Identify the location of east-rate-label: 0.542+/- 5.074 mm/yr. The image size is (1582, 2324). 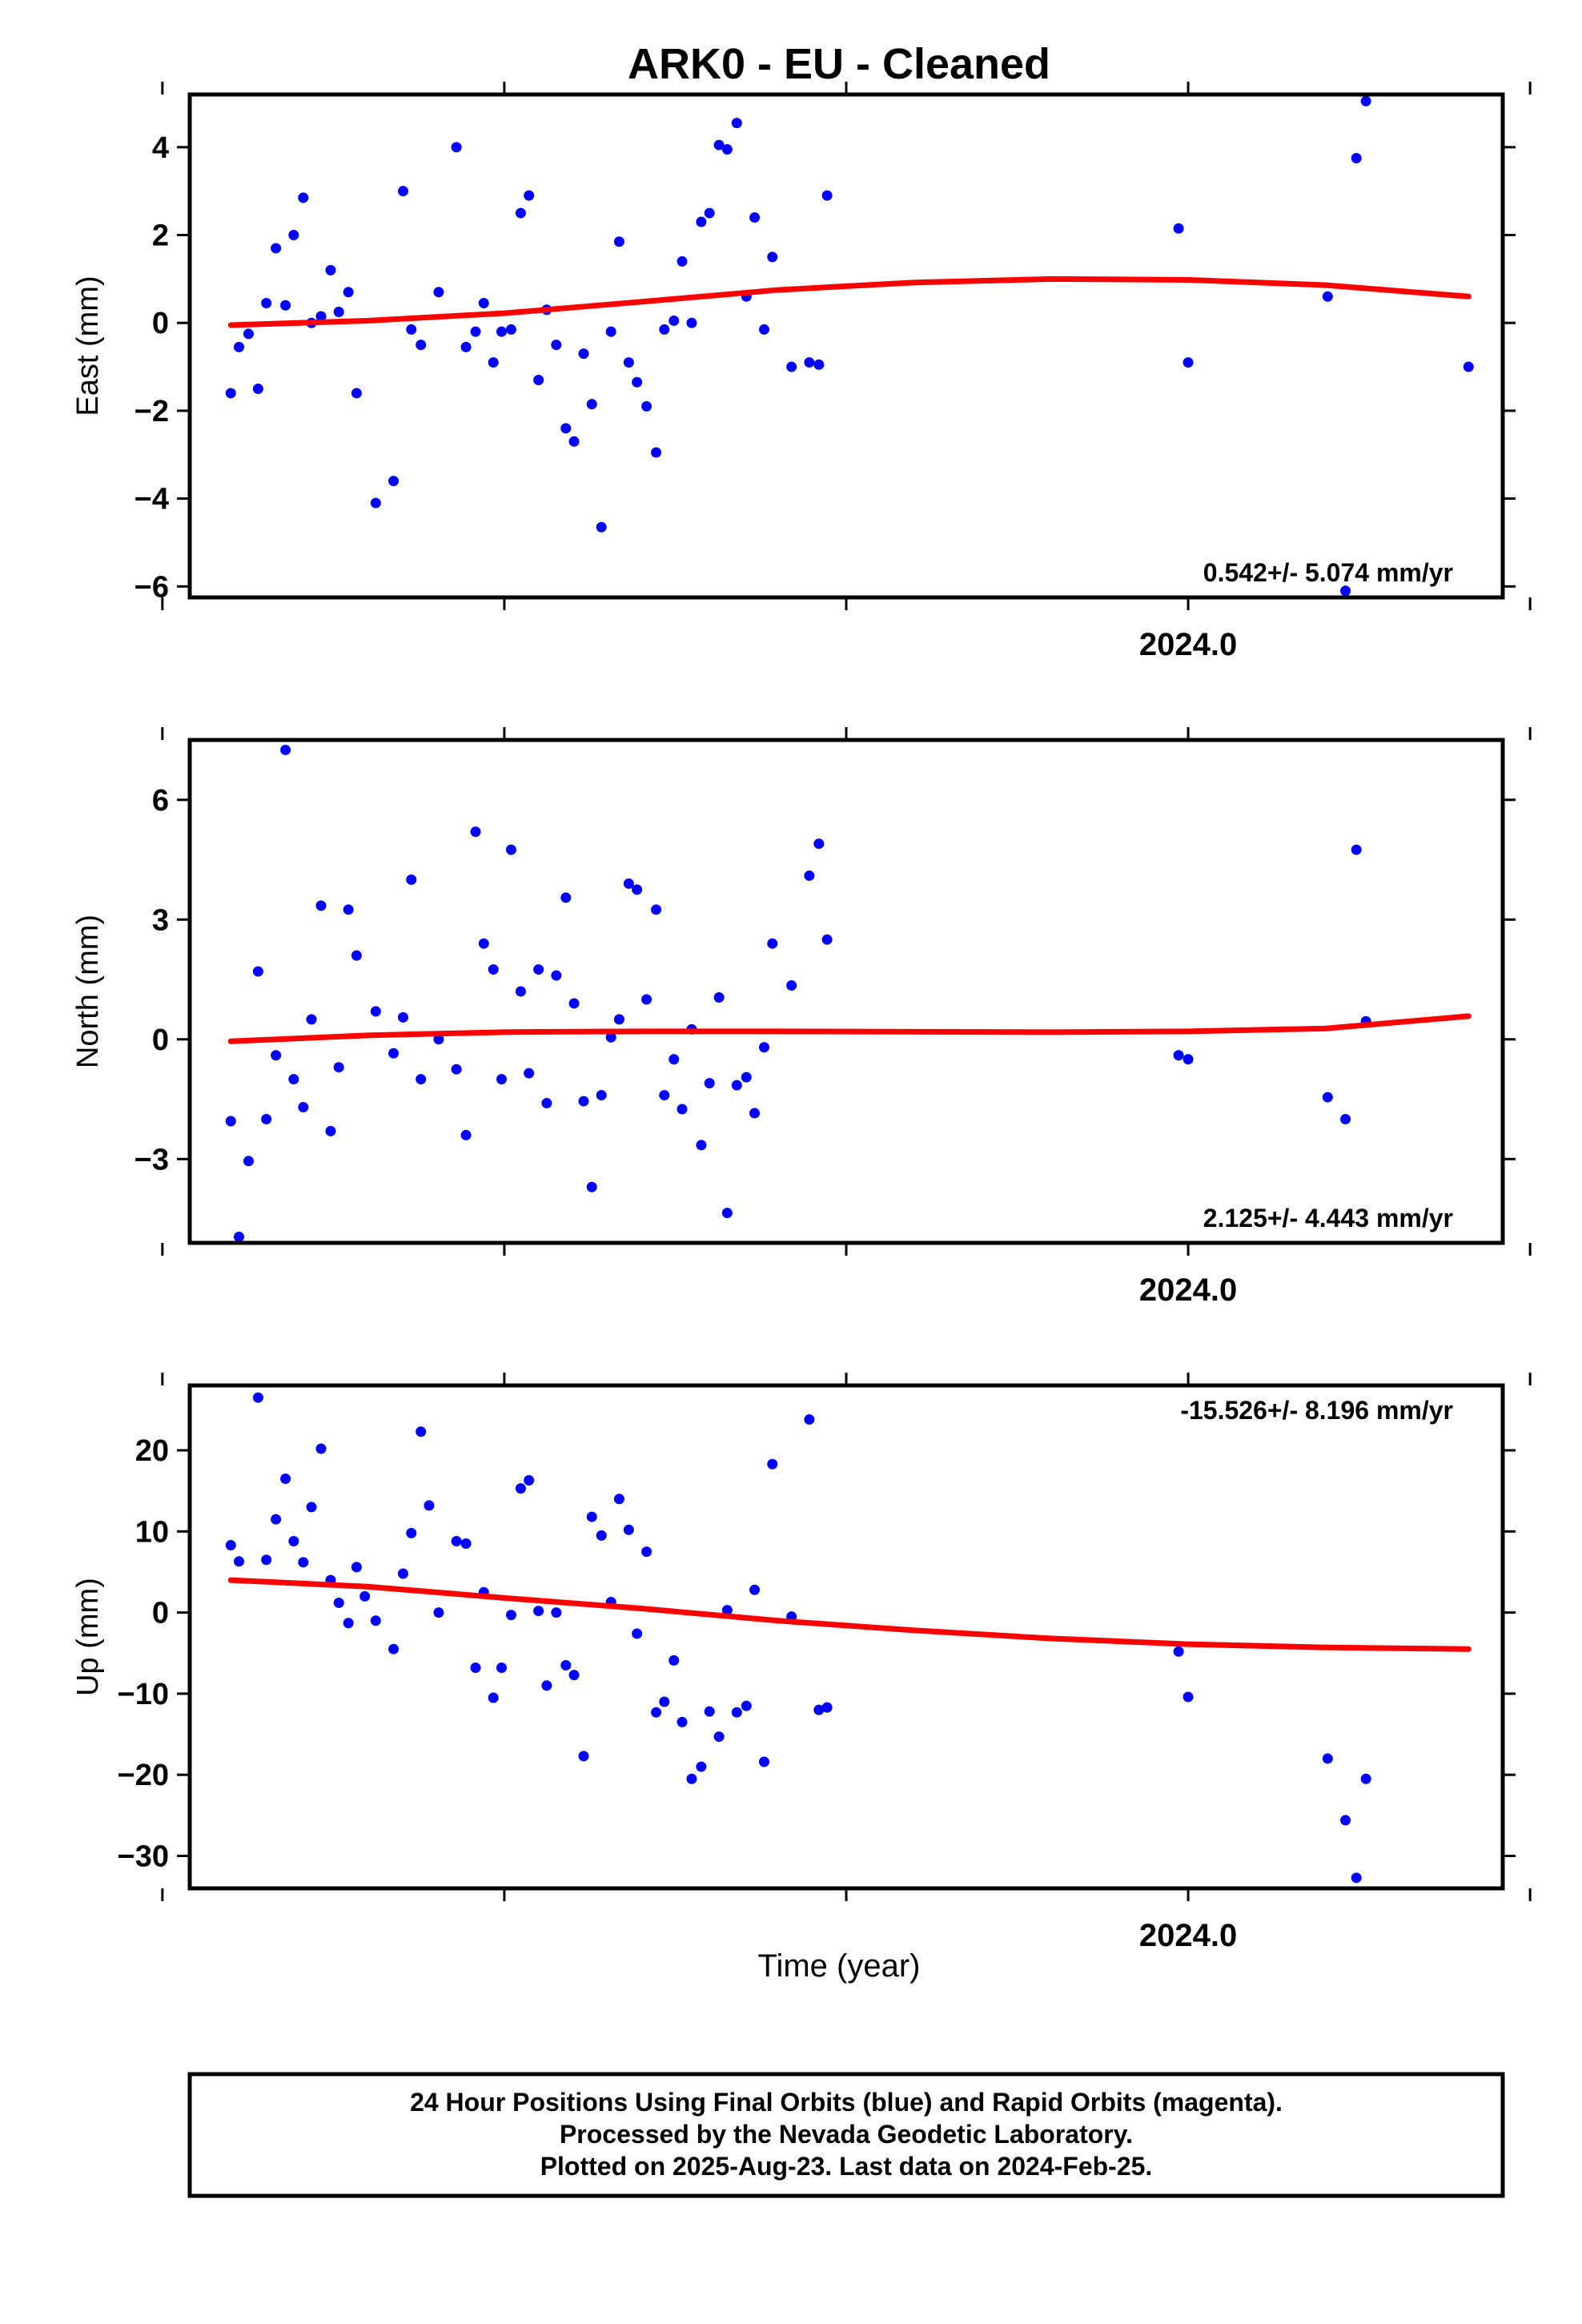
(1328, 572).